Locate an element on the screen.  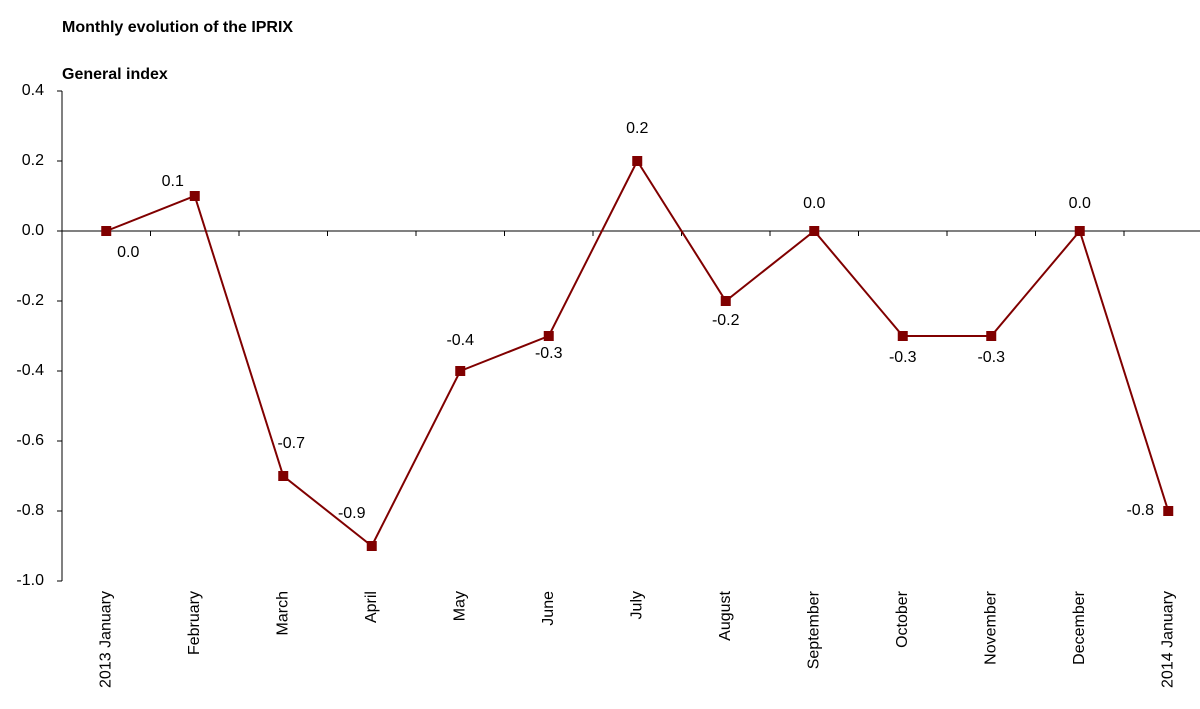
y-tick-label: -0.8 is located at coordinates (30, 510).